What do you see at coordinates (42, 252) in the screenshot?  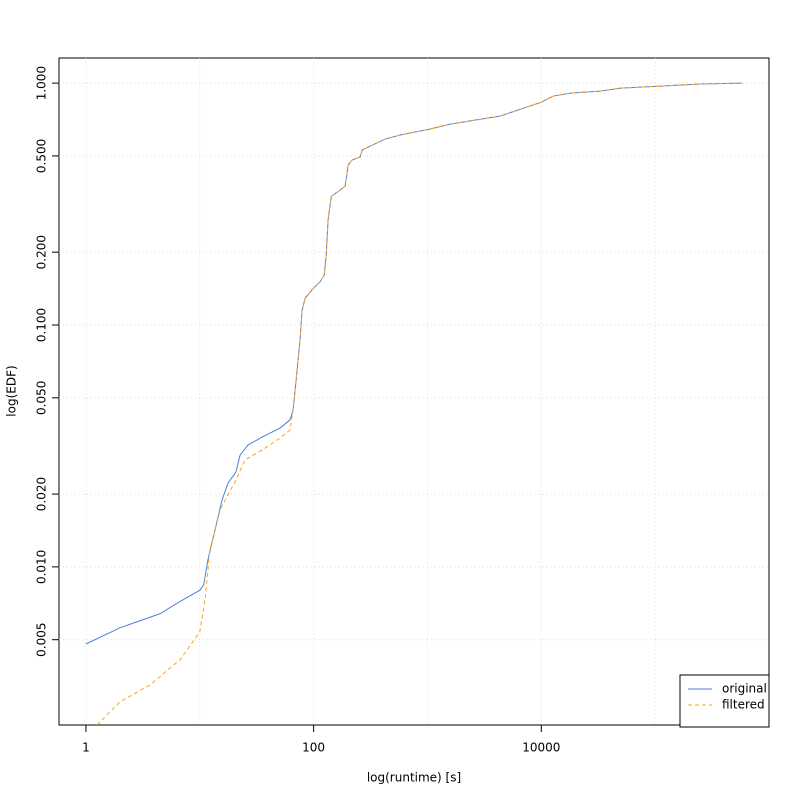 I see `y-tick-label: 0.200` at bounding box center [42, 252].